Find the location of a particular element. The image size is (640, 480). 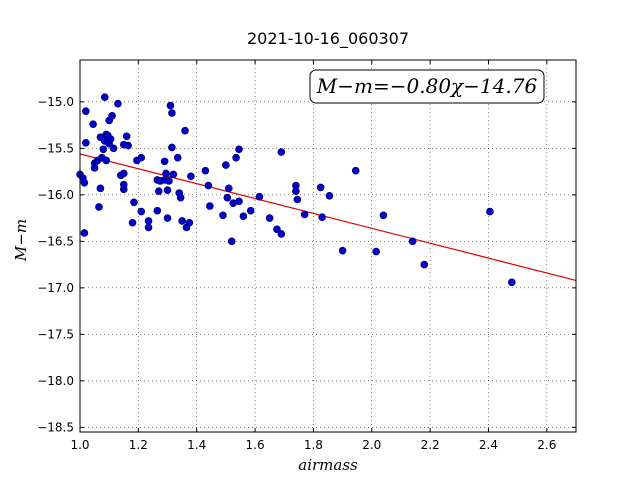

y-tick-label: −15.5 is located at coordinates (55, 148).